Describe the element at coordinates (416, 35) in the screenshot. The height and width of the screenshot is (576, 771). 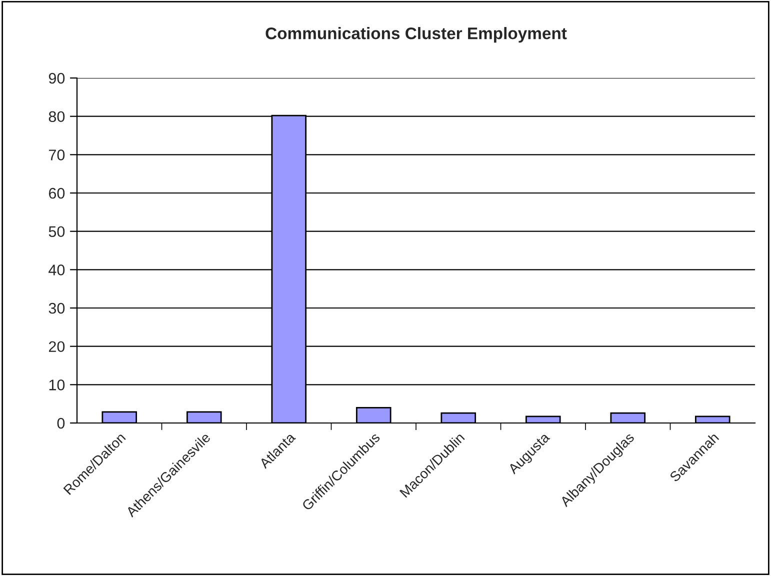
I see `chart-title: Communications Cluster Employment` at that location.